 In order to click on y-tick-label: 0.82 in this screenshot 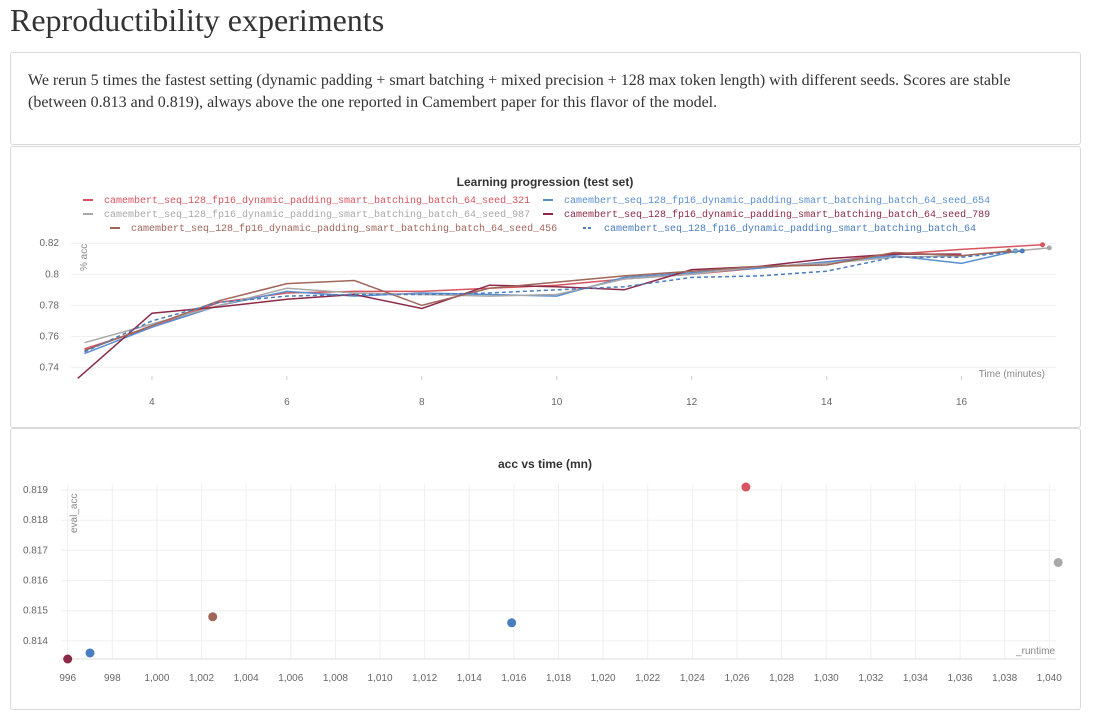, I will do `click(50, 243)`.